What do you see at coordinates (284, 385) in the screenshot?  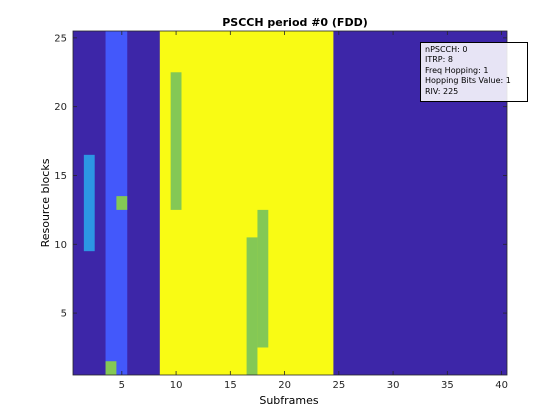 I see `x-tick-label: 20` at bounding box center [284, 385].